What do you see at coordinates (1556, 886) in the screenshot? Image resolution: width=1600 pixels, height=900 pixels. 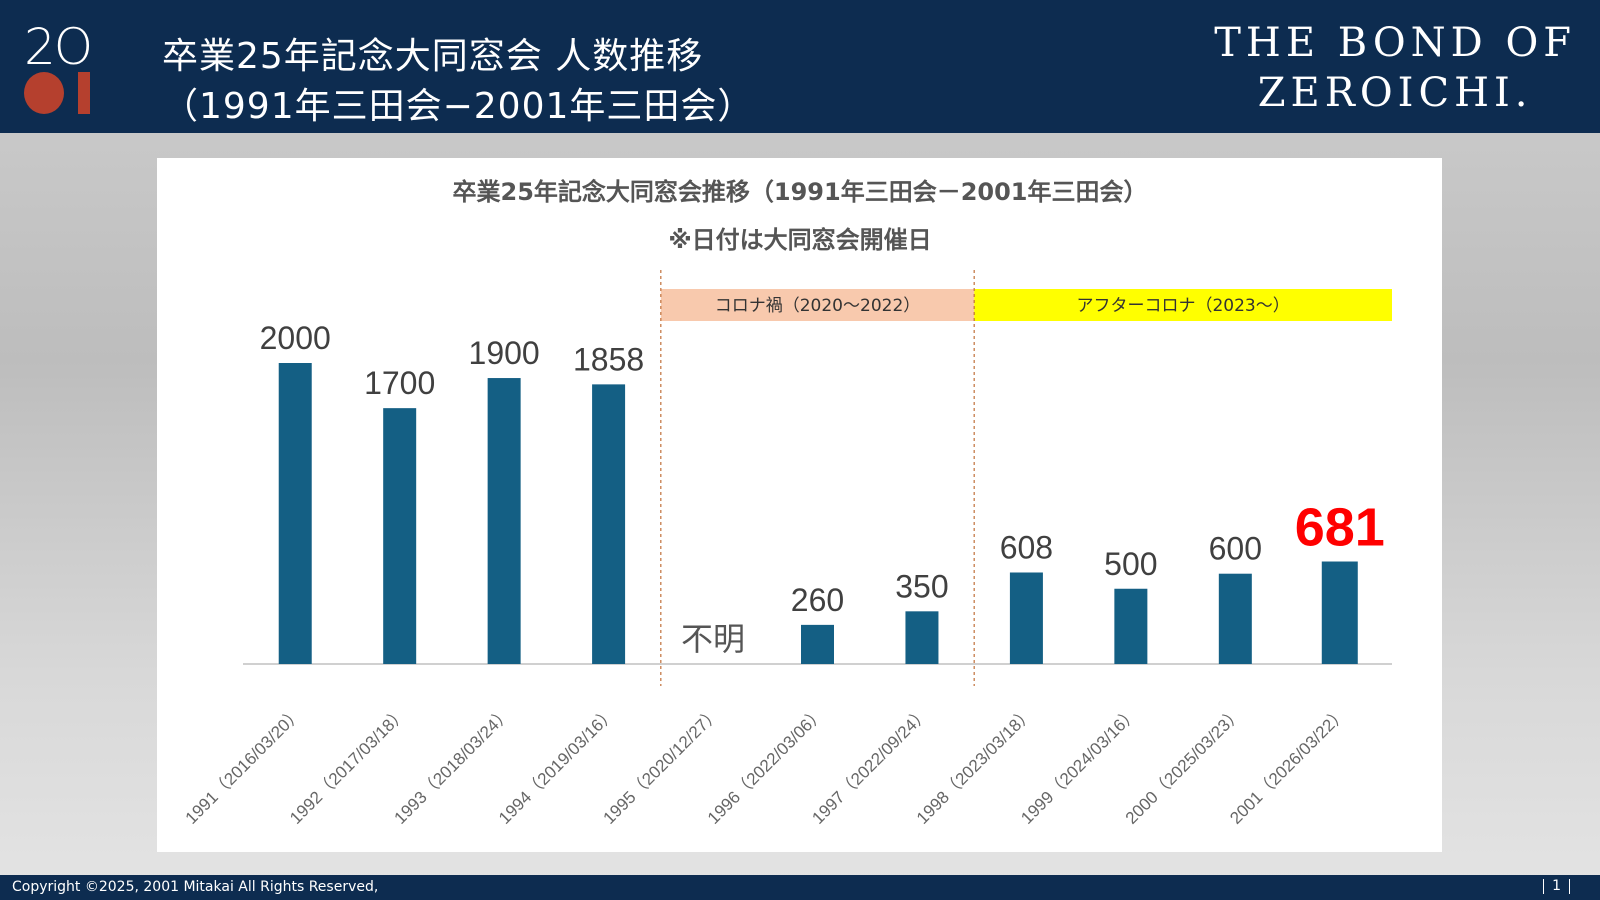 I see `page-number: 1` at bounding box center [1556, 886].